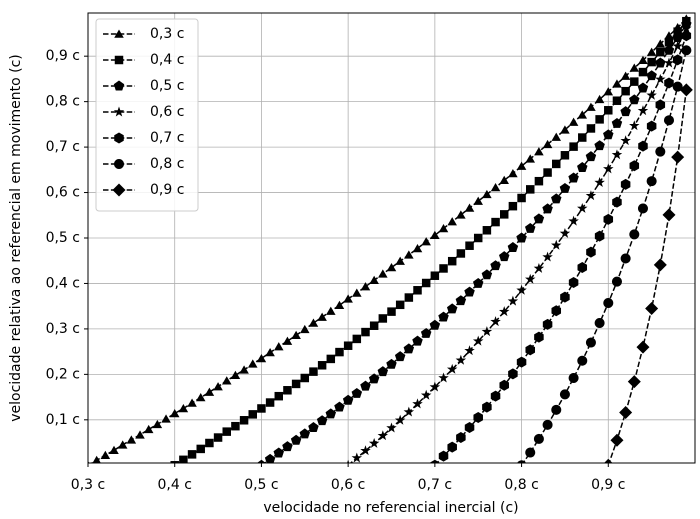  I want to click on x-tick-label: 0,5 c, so click(261, 485).